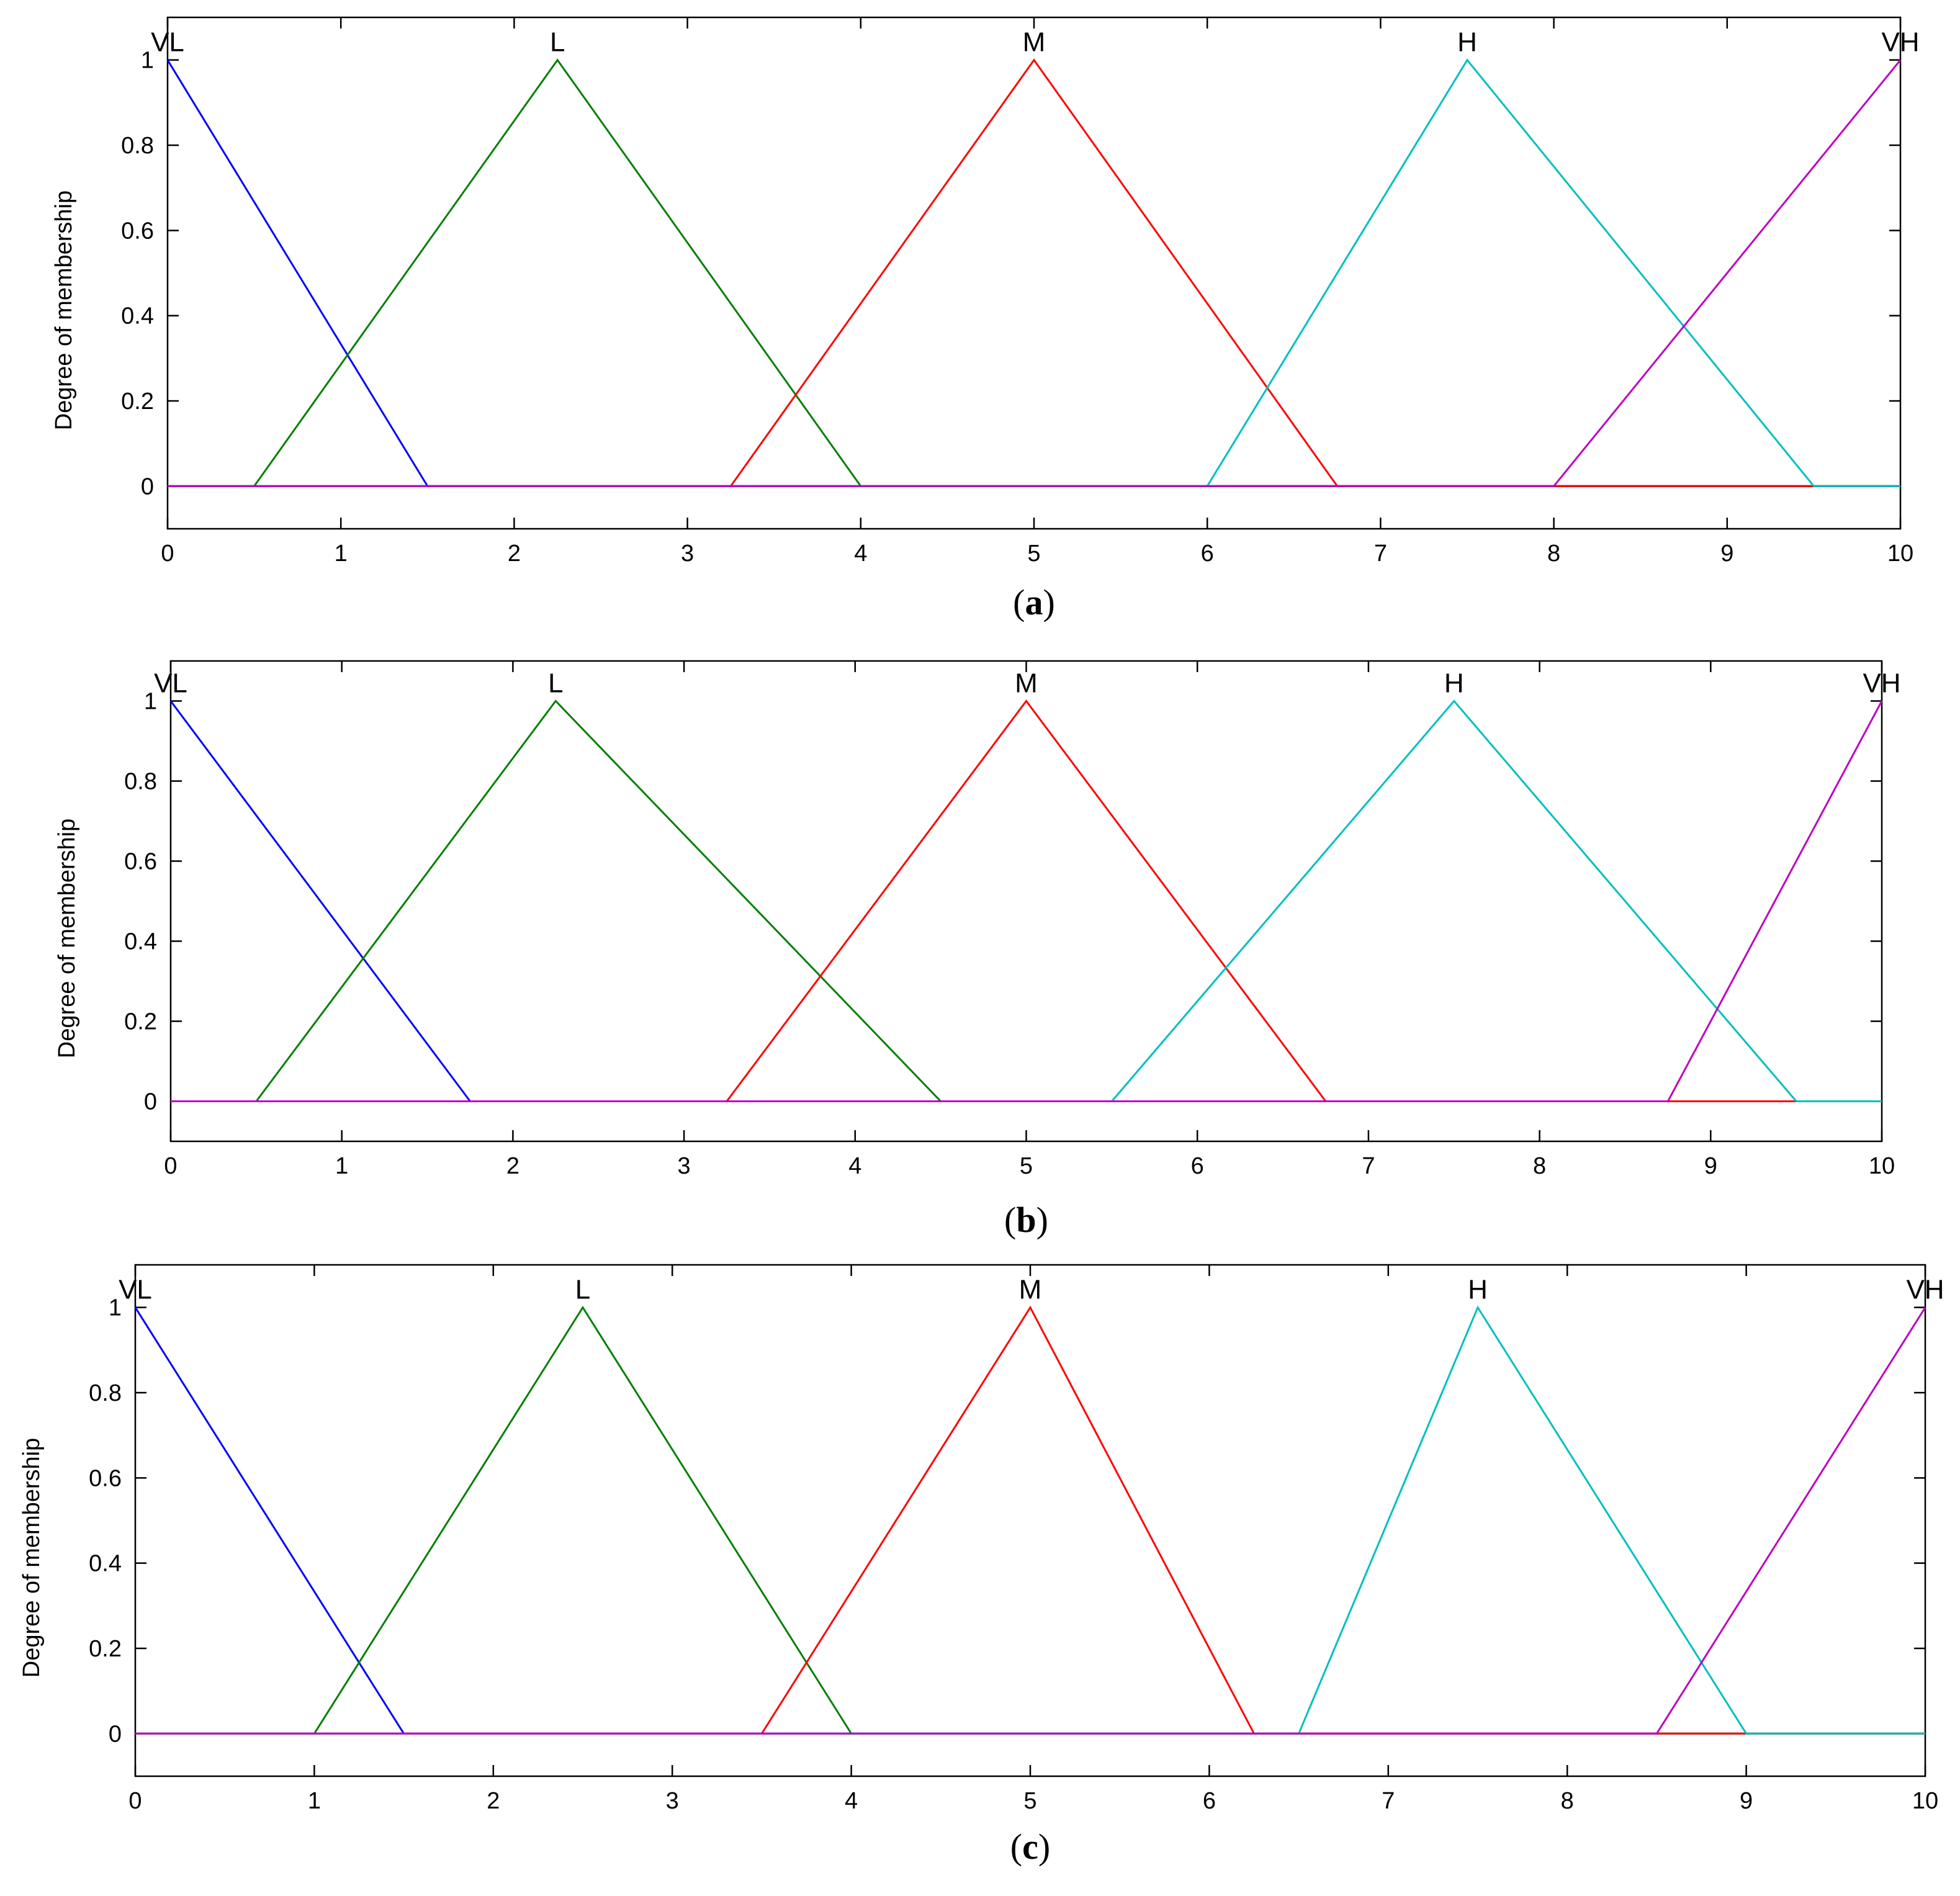 This screenshot has height=1896, width=1960. Describe the element at coordinates (1030, 1846) in the screenshot. I see `panel-caption: (c)` at that location.